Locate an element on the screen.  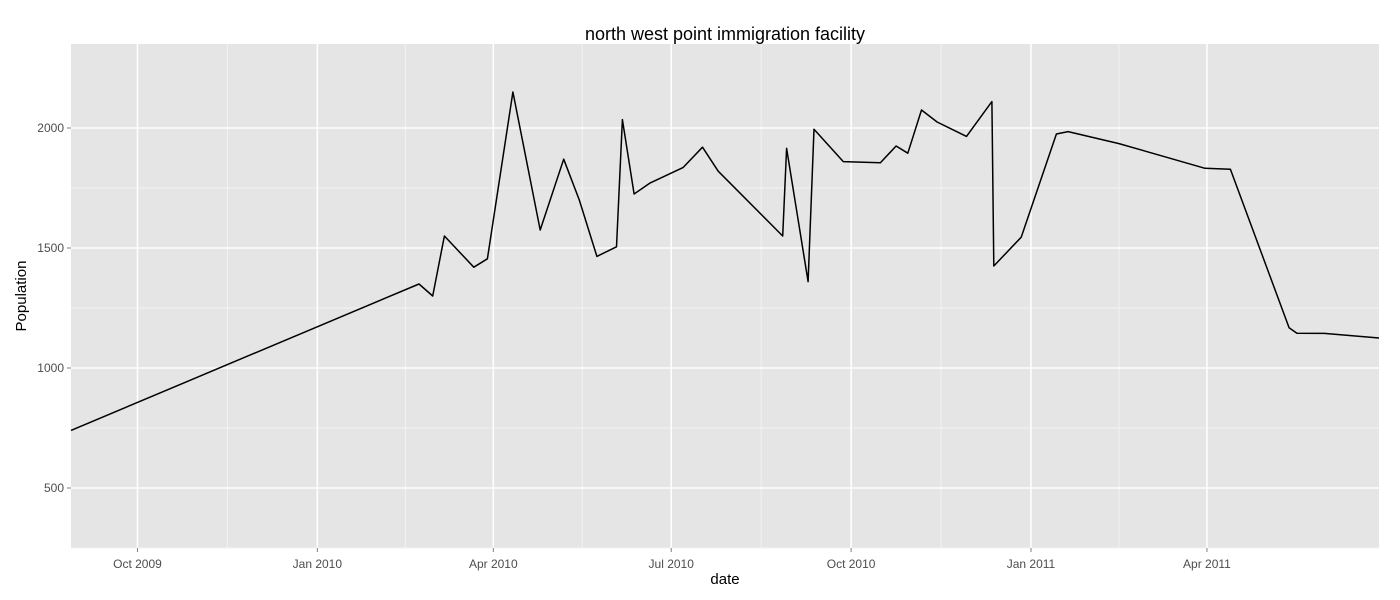
y-axis: 500 1000 1500 2000 is located at coordinates (54, 308).